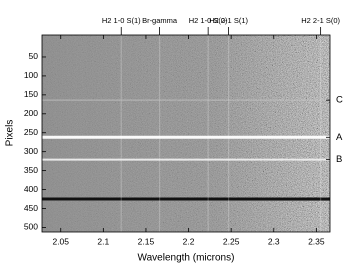 This screenshot has height=276, width=355. I want to click on emission-line-label: H2 2-1 S(1), so click(228, 20).